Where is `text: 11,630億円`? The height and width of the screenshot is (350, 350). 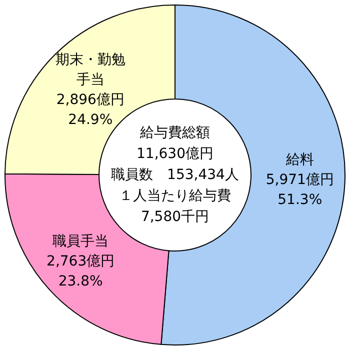
text: 11,630億円 is located at coordinates (175, 154).